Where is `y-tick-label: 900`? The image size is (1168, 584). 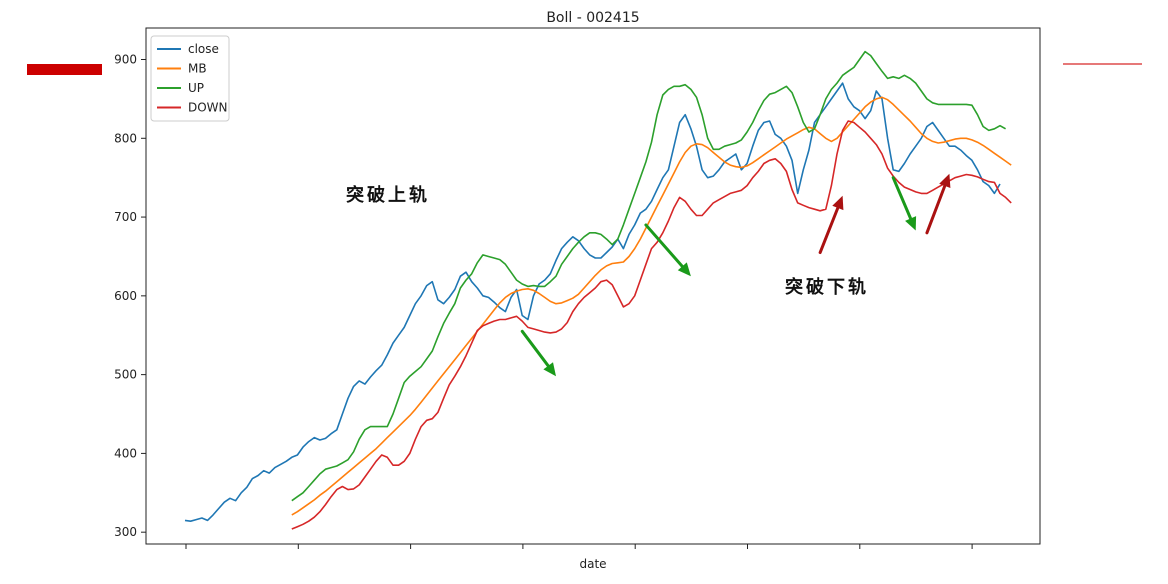
y-tick-label: 900 is located at coordinates (125, 60).